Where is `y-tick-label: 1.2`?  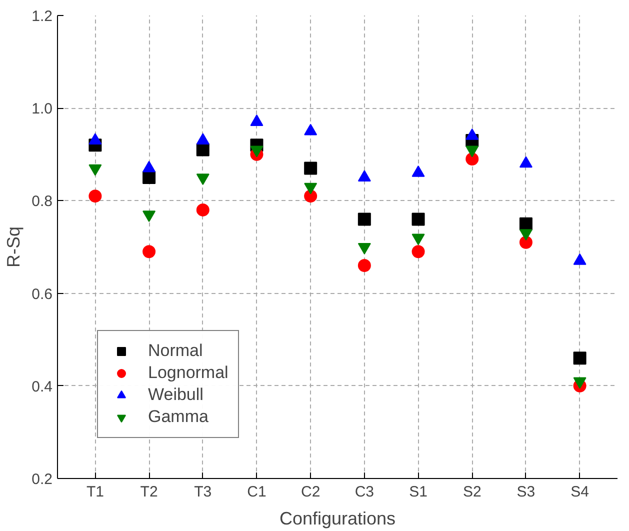 y-tick-label: 1.2 is located at coordinates (42, 16).